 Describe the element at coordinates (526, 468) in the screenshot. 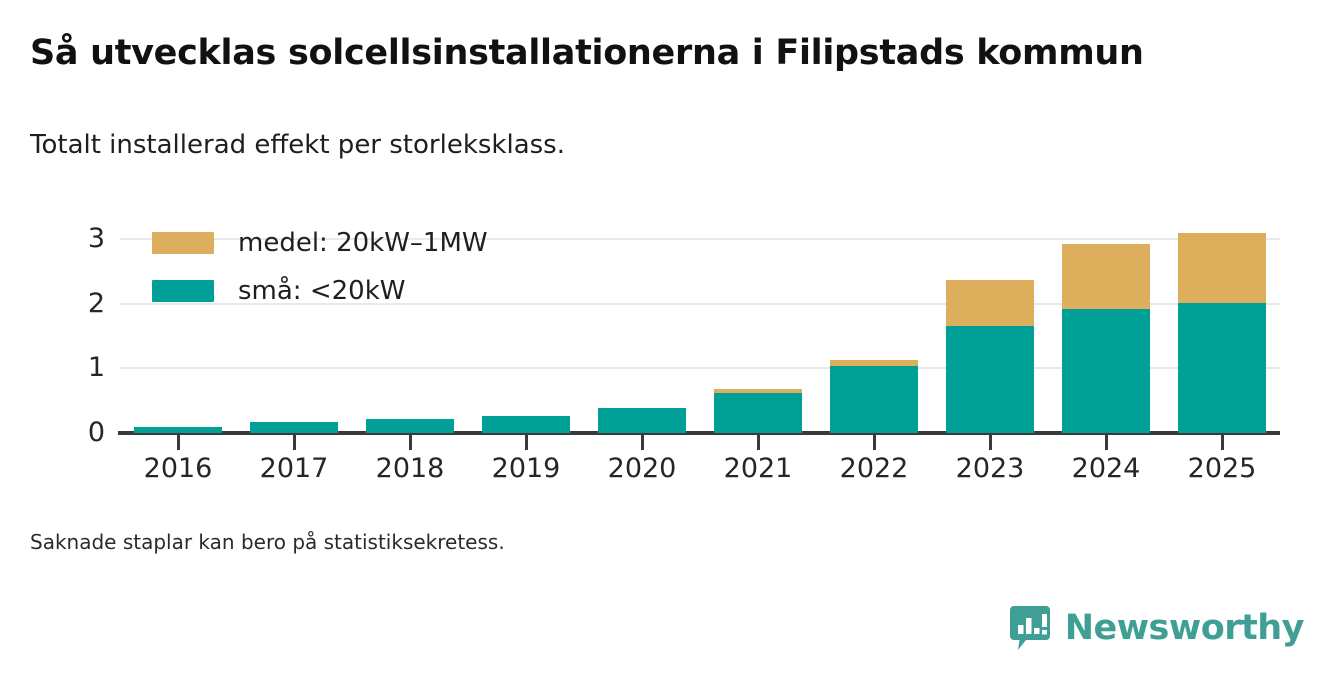

I see `x-axis-label-2019: 2019` at that location.